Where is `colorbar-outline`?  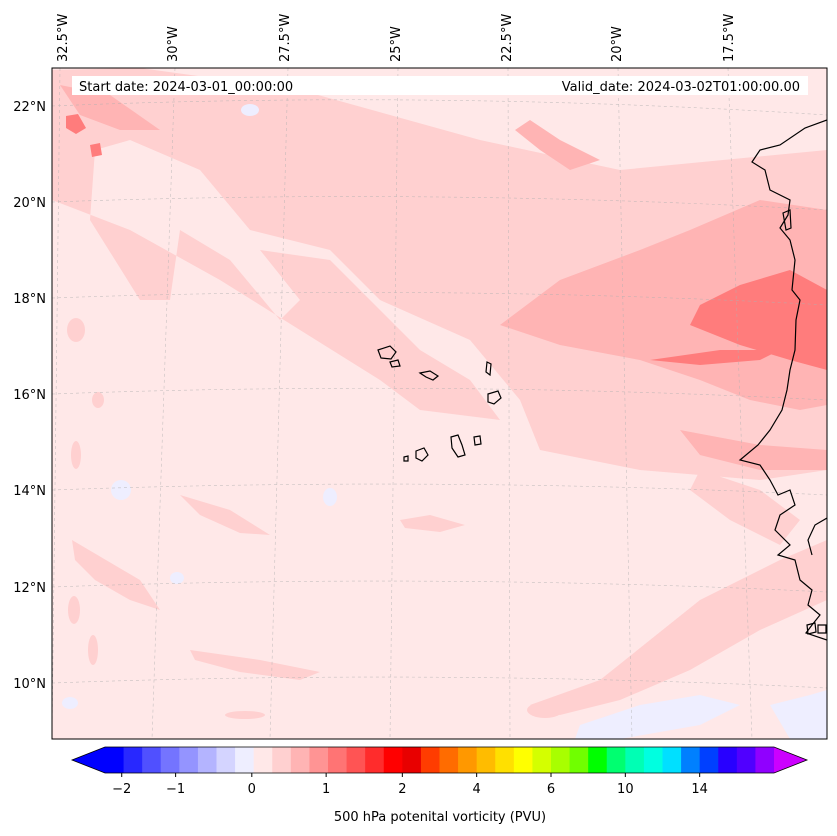 colorbar-outline is located at coordinates (439, 760).